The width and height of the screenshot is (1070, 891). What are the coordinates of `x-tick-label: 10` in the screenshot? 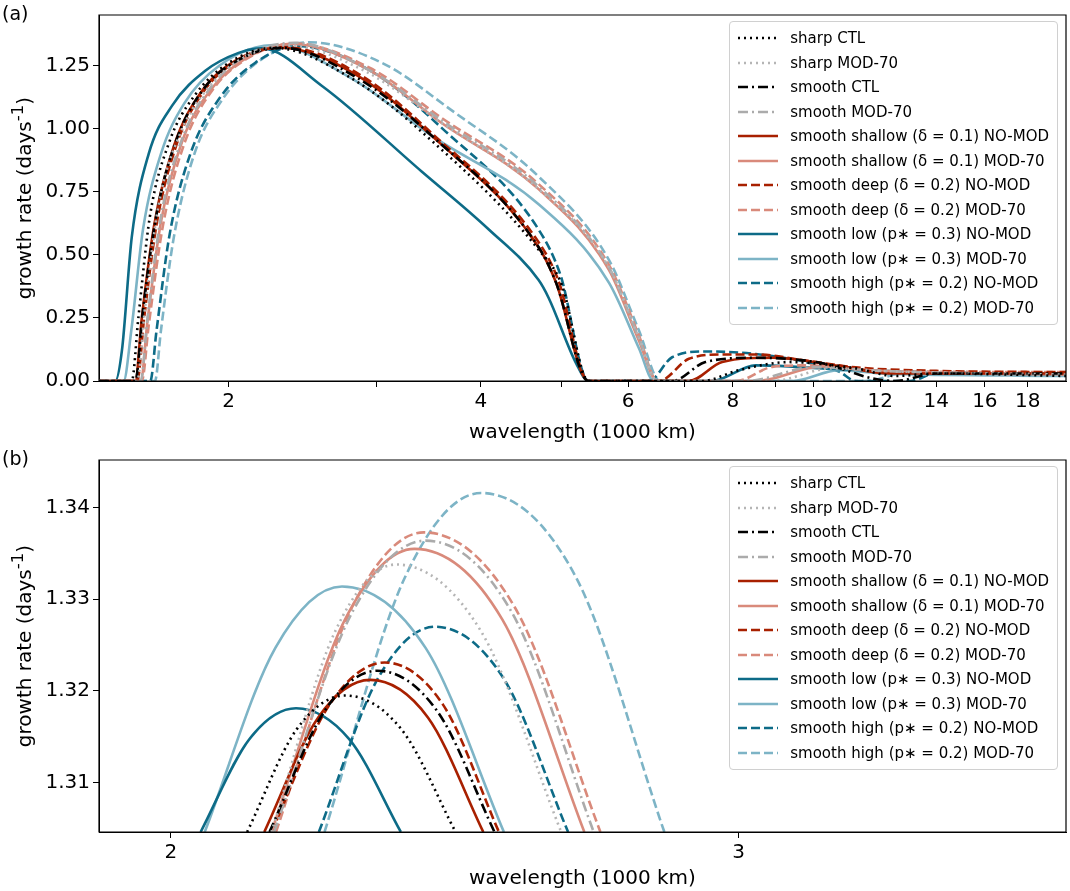 It's located at (814, 400).